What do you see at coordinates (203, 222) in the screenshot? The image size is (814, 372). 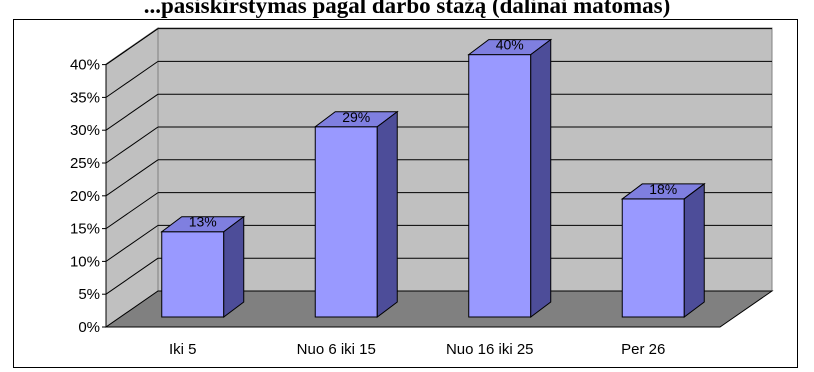 I see `data-label: 13%` at bounding box center [203, 222].